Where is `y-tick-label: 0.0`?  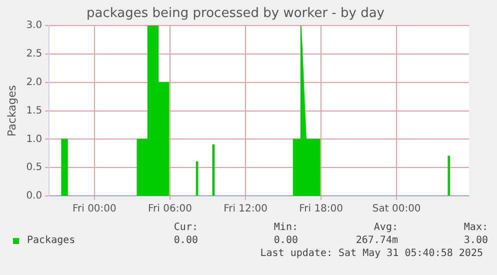 y-tick-label: 0.0 is located at coordinates (34, 196).